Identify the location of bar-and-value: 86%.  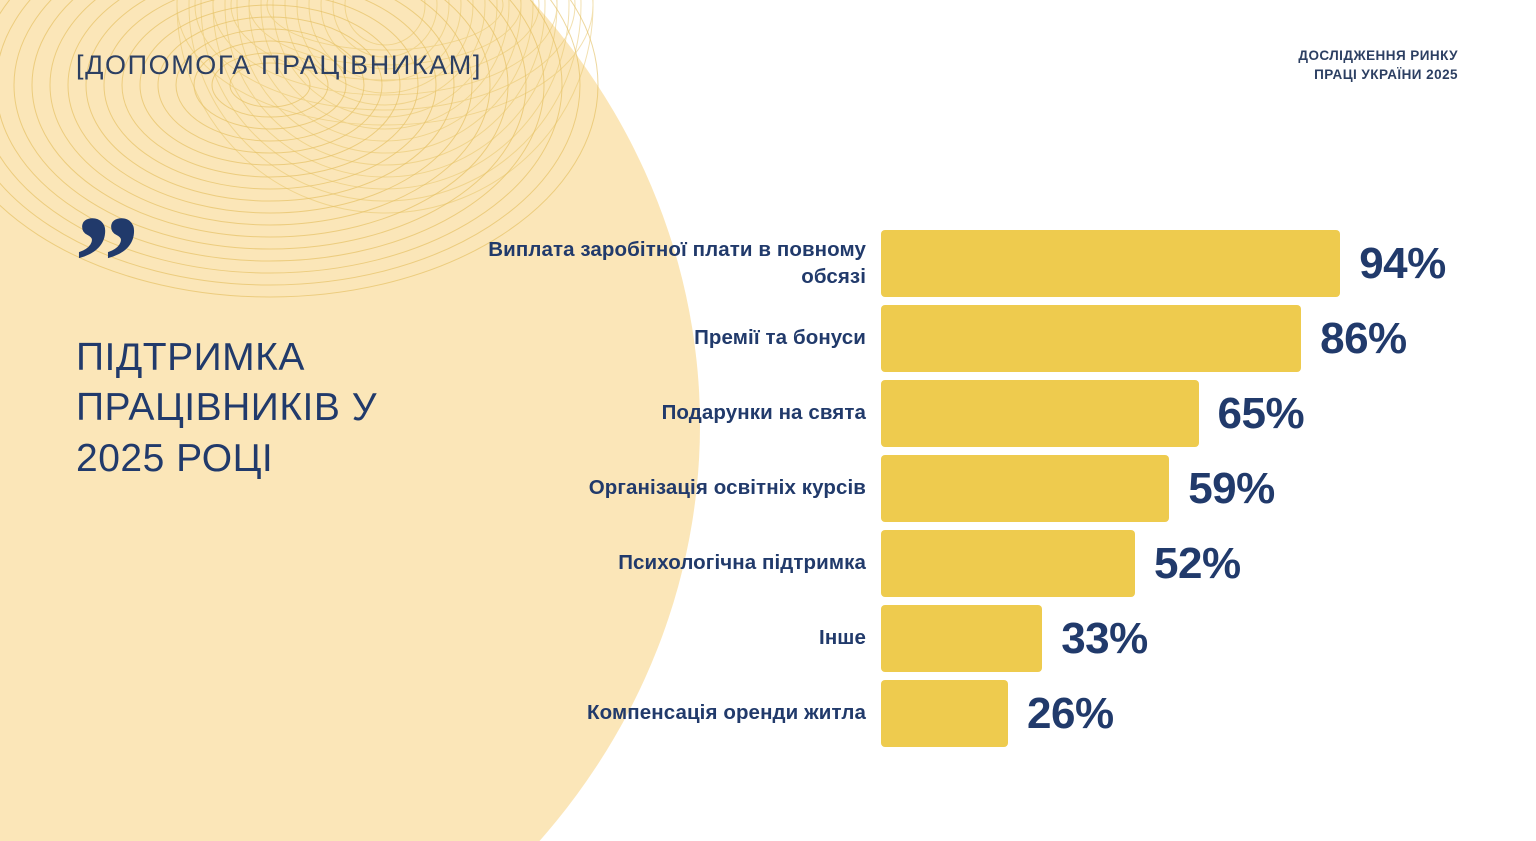
(1144, 338).